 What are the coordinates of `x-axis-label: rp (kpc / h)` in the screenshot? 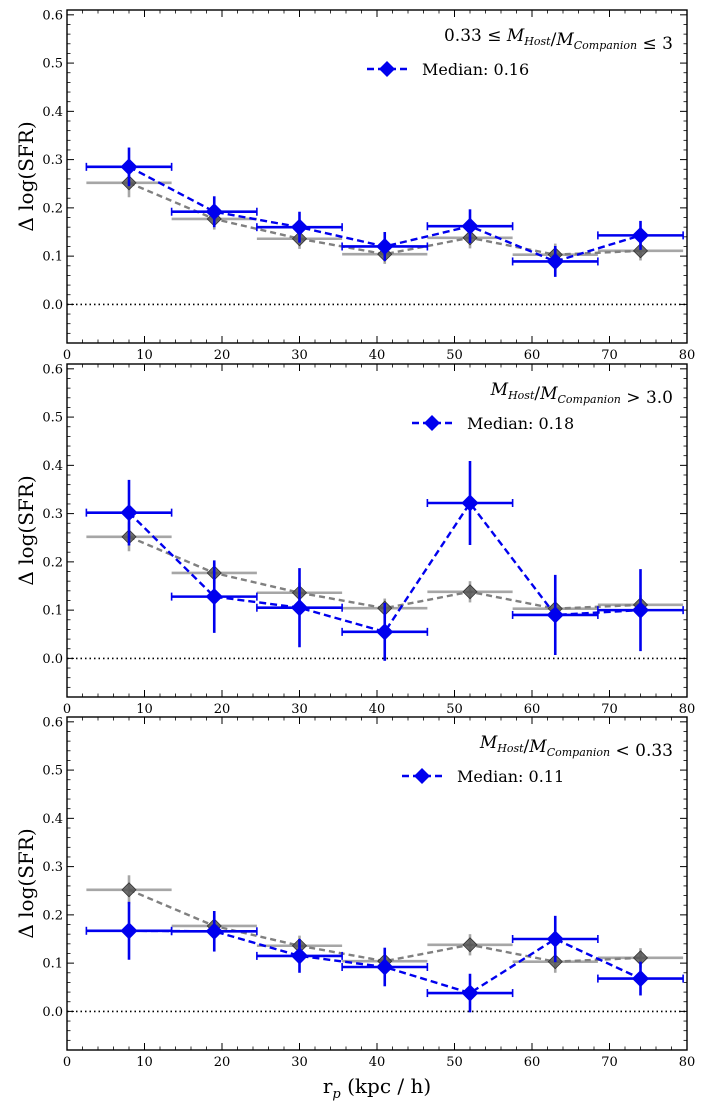 It's located at (377, 1088).